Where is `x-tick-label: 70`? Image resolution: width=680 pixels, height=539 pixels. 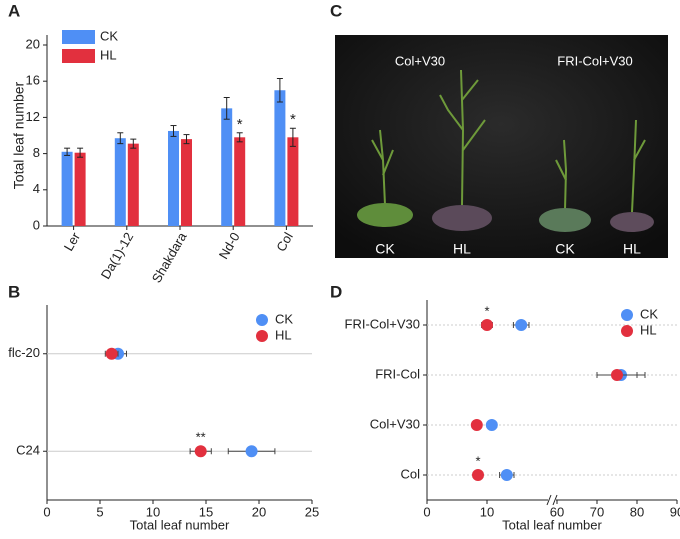 x-tick-label: 70 is located at coordinates (597, 511).